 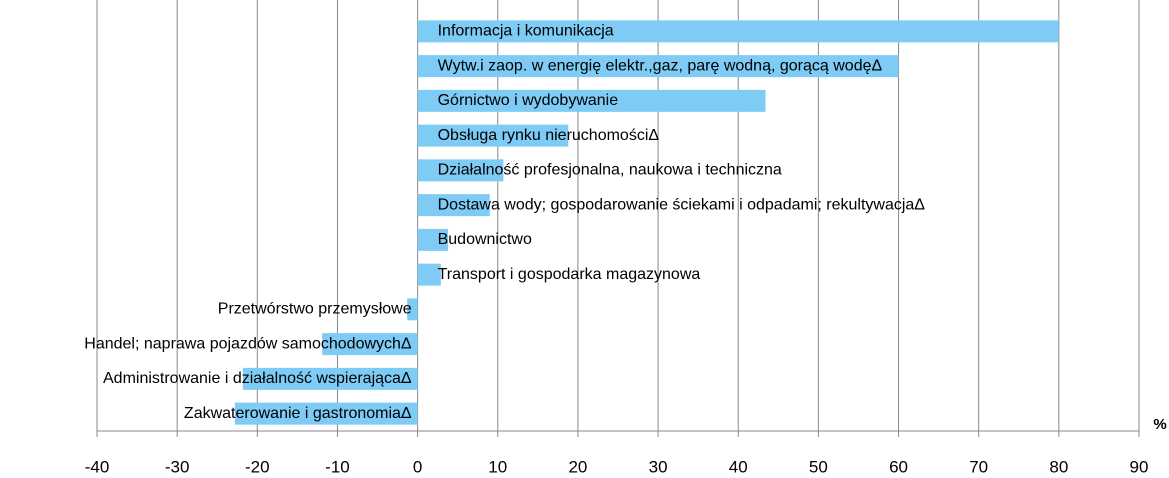 I want to click on x-tick-label: -40, so click(x=97, y=466).